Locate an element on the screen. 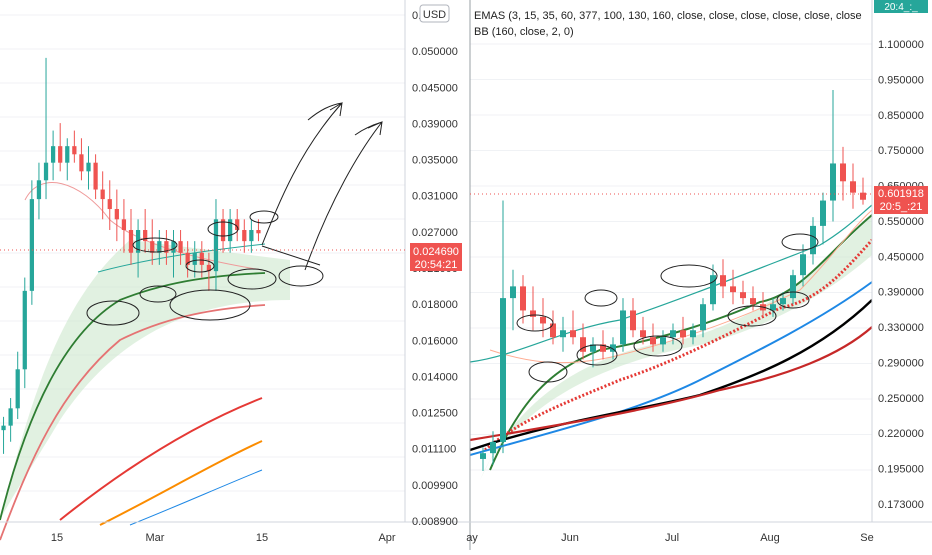 The height and width of the screenshot is (555, 932). left-price-tag is located at coordinates (436, 257).